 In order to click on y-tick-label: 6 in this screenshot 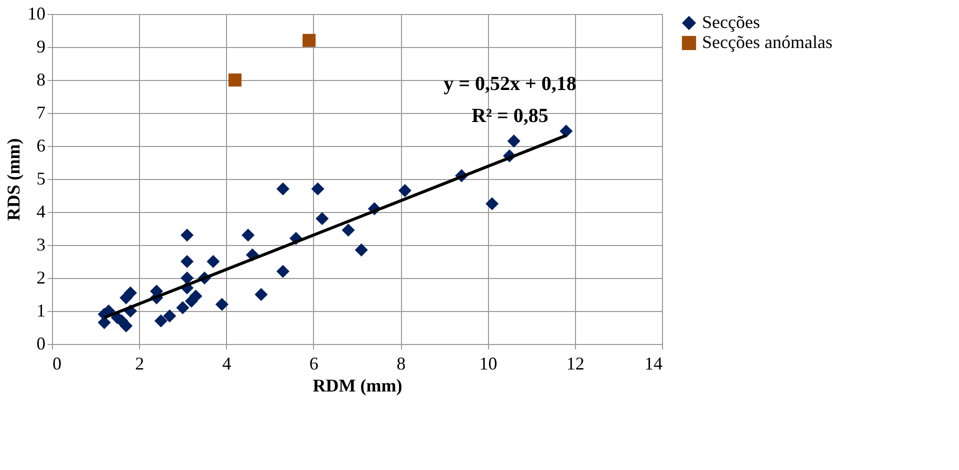, I will do `click(41, 146)`.